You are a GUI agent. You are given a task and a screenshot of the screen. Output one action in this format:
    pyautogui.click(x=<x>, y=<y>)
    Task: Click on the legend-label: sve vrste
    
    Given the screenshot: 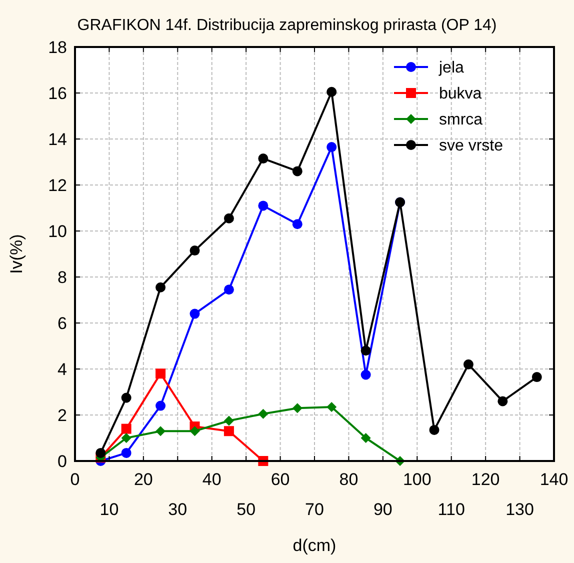 What is the action you would take?
    pyautogui.click(x=471, y=146)
    